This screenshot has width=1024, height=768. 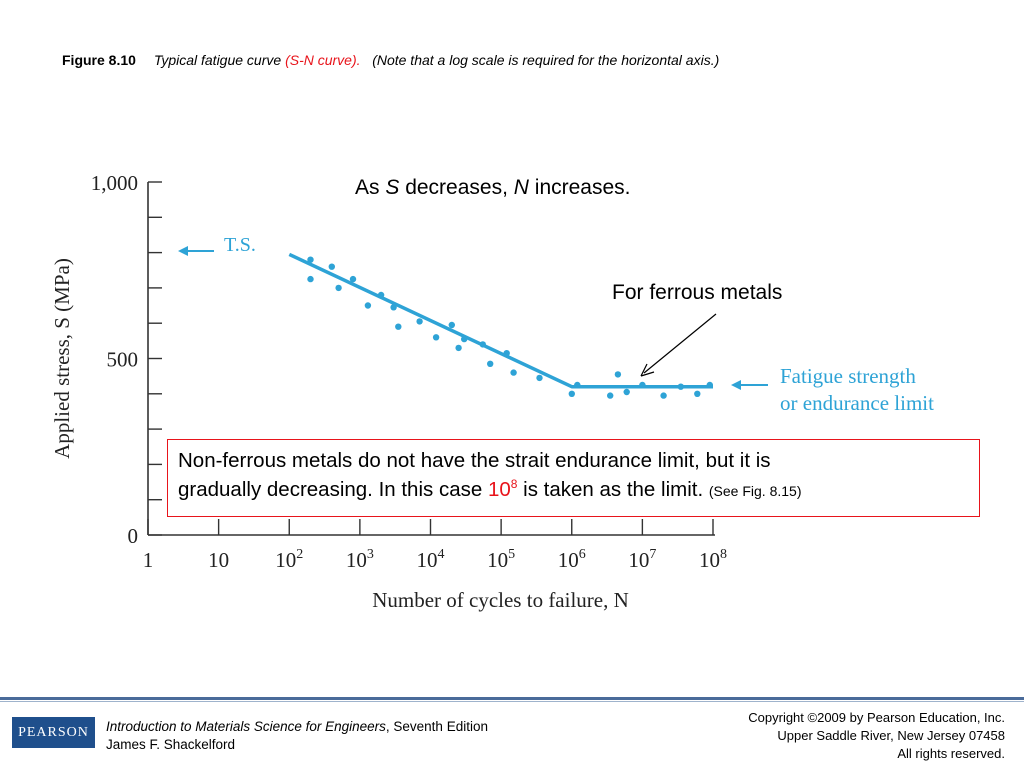 I want to click on ferrous-metals-note: For ferrous metals, so click(x=697, y=292).